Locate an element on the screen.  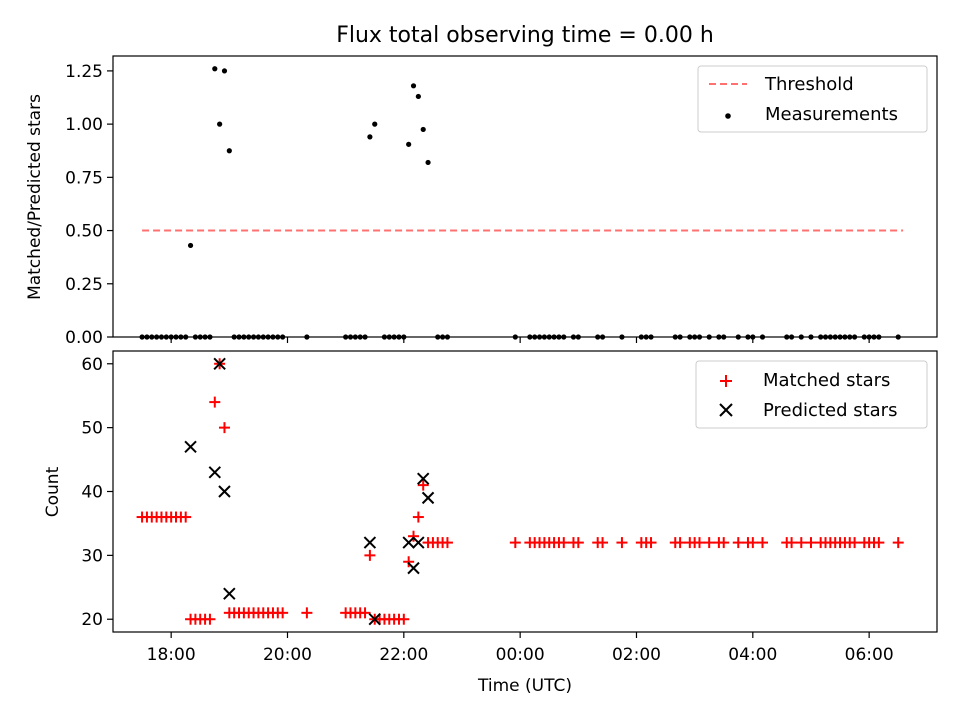
legend-matched-swatch is located at coordinates (726, 381).